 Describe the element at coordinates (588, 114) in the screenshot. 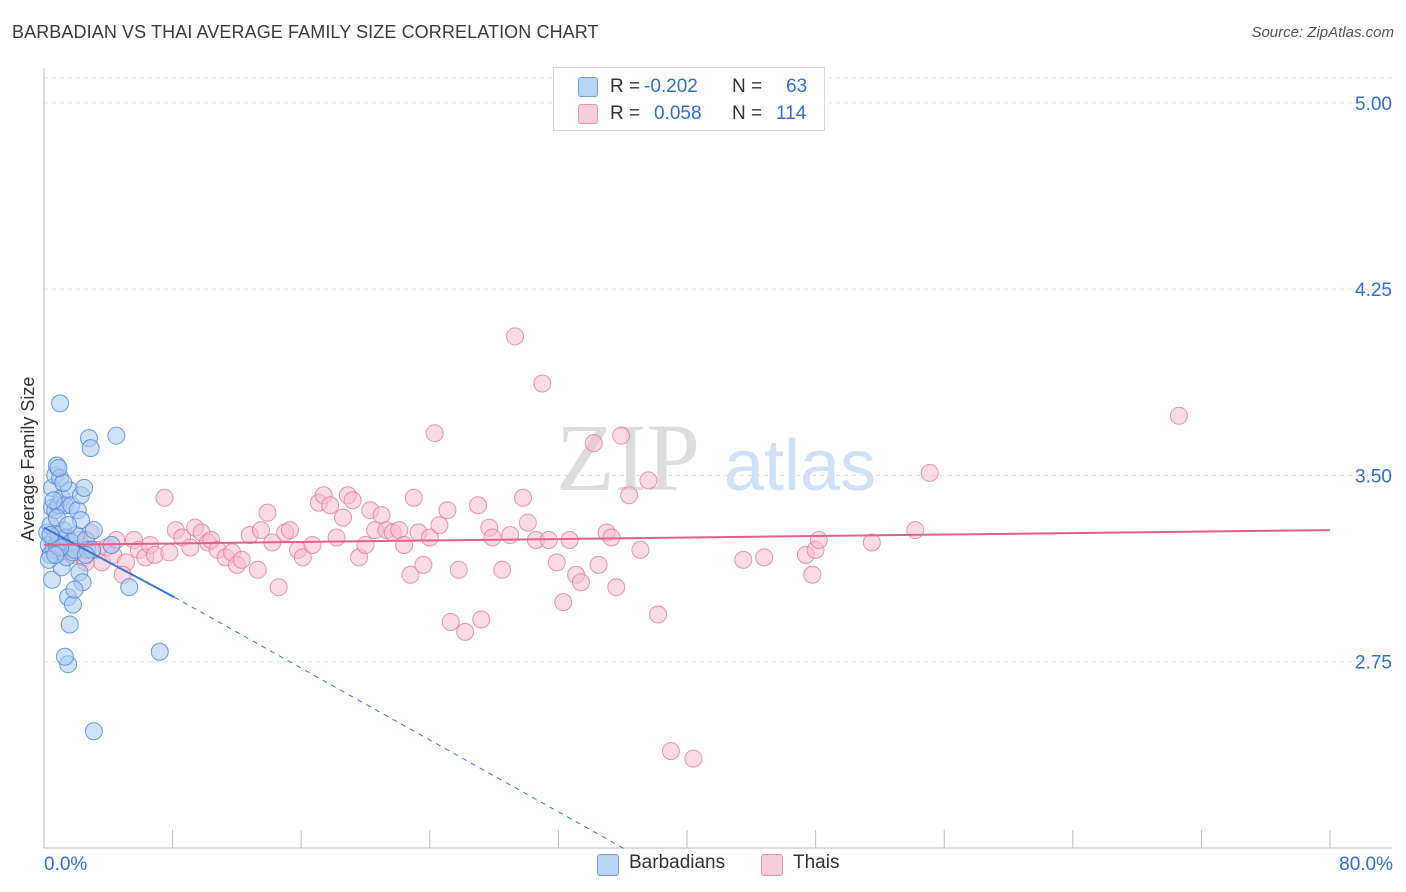

I see `legend-swatch-thais` at that location.